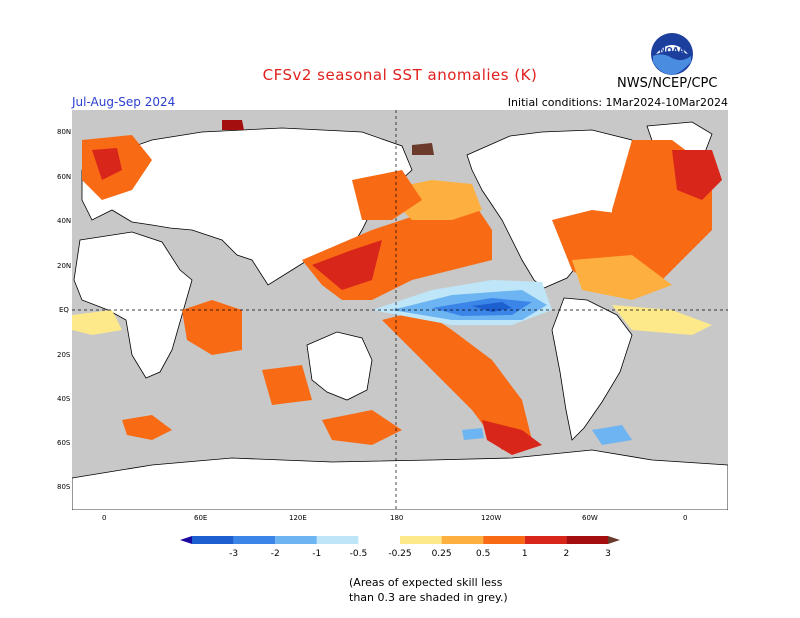  What do you see at coordinates (502, 362) in the screenshot?
I see `cool-anomalies` at bounding box center [502, 362].